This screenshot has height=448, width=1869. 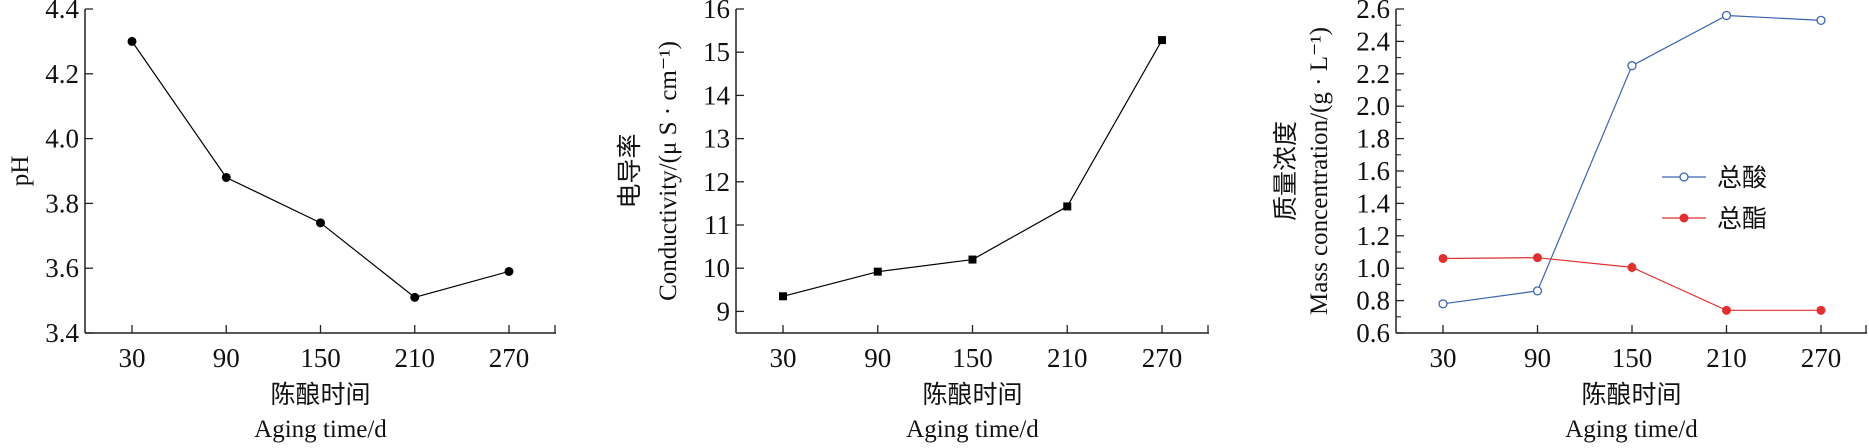 What do you see at coordinates (717, 95) in the screenshot?
I see `y-tick-label: 14` at bounding box center [717, 95].